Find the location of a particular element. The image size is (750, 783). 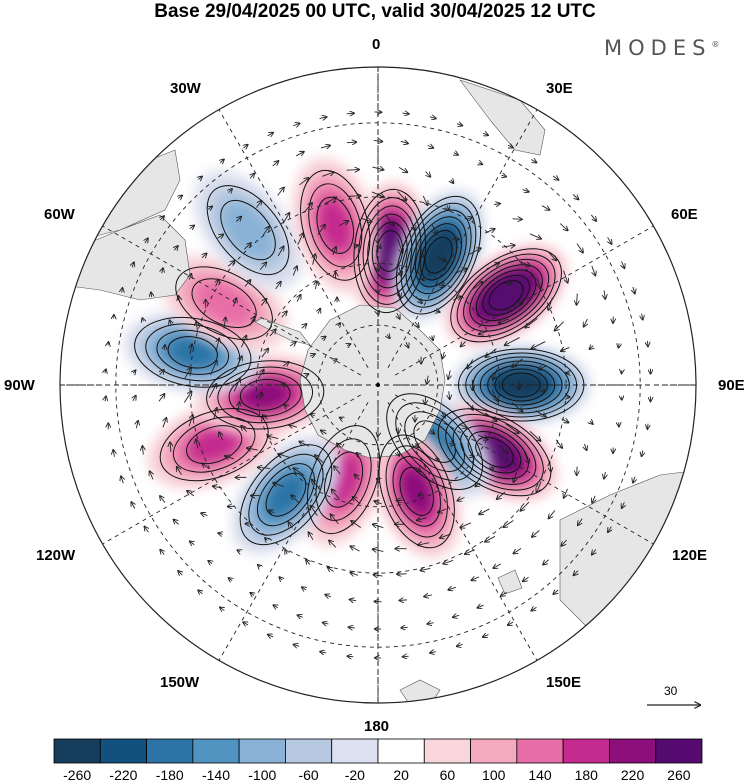

lon-label-60e: 60E is located at coordinates (684, 214).